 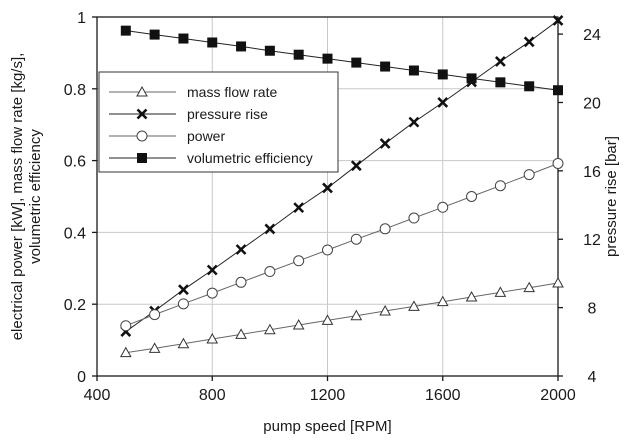 What do you see at coordinates (592, 172) in the screenshot?
I see `y-right-tick-label: 16` at bounding box center [592, 172].